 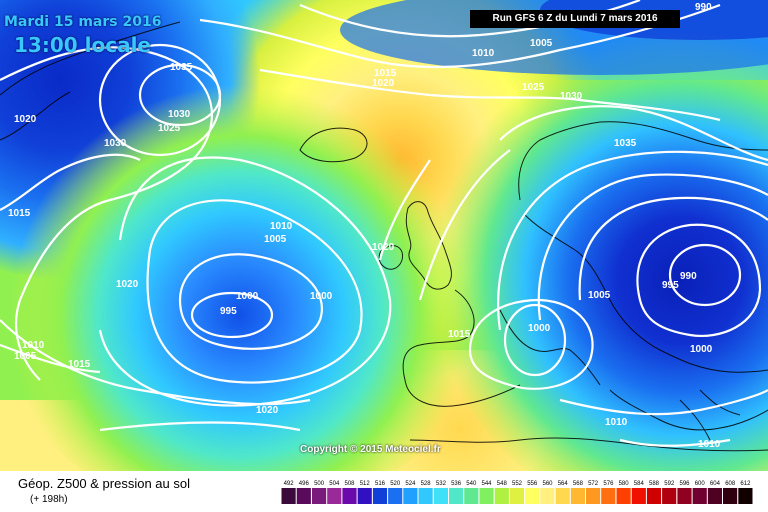 What do you see at coordinates (486, 484) in the screenshot?
I see `legend-value-label: 544` at bounding box center [486, 484].